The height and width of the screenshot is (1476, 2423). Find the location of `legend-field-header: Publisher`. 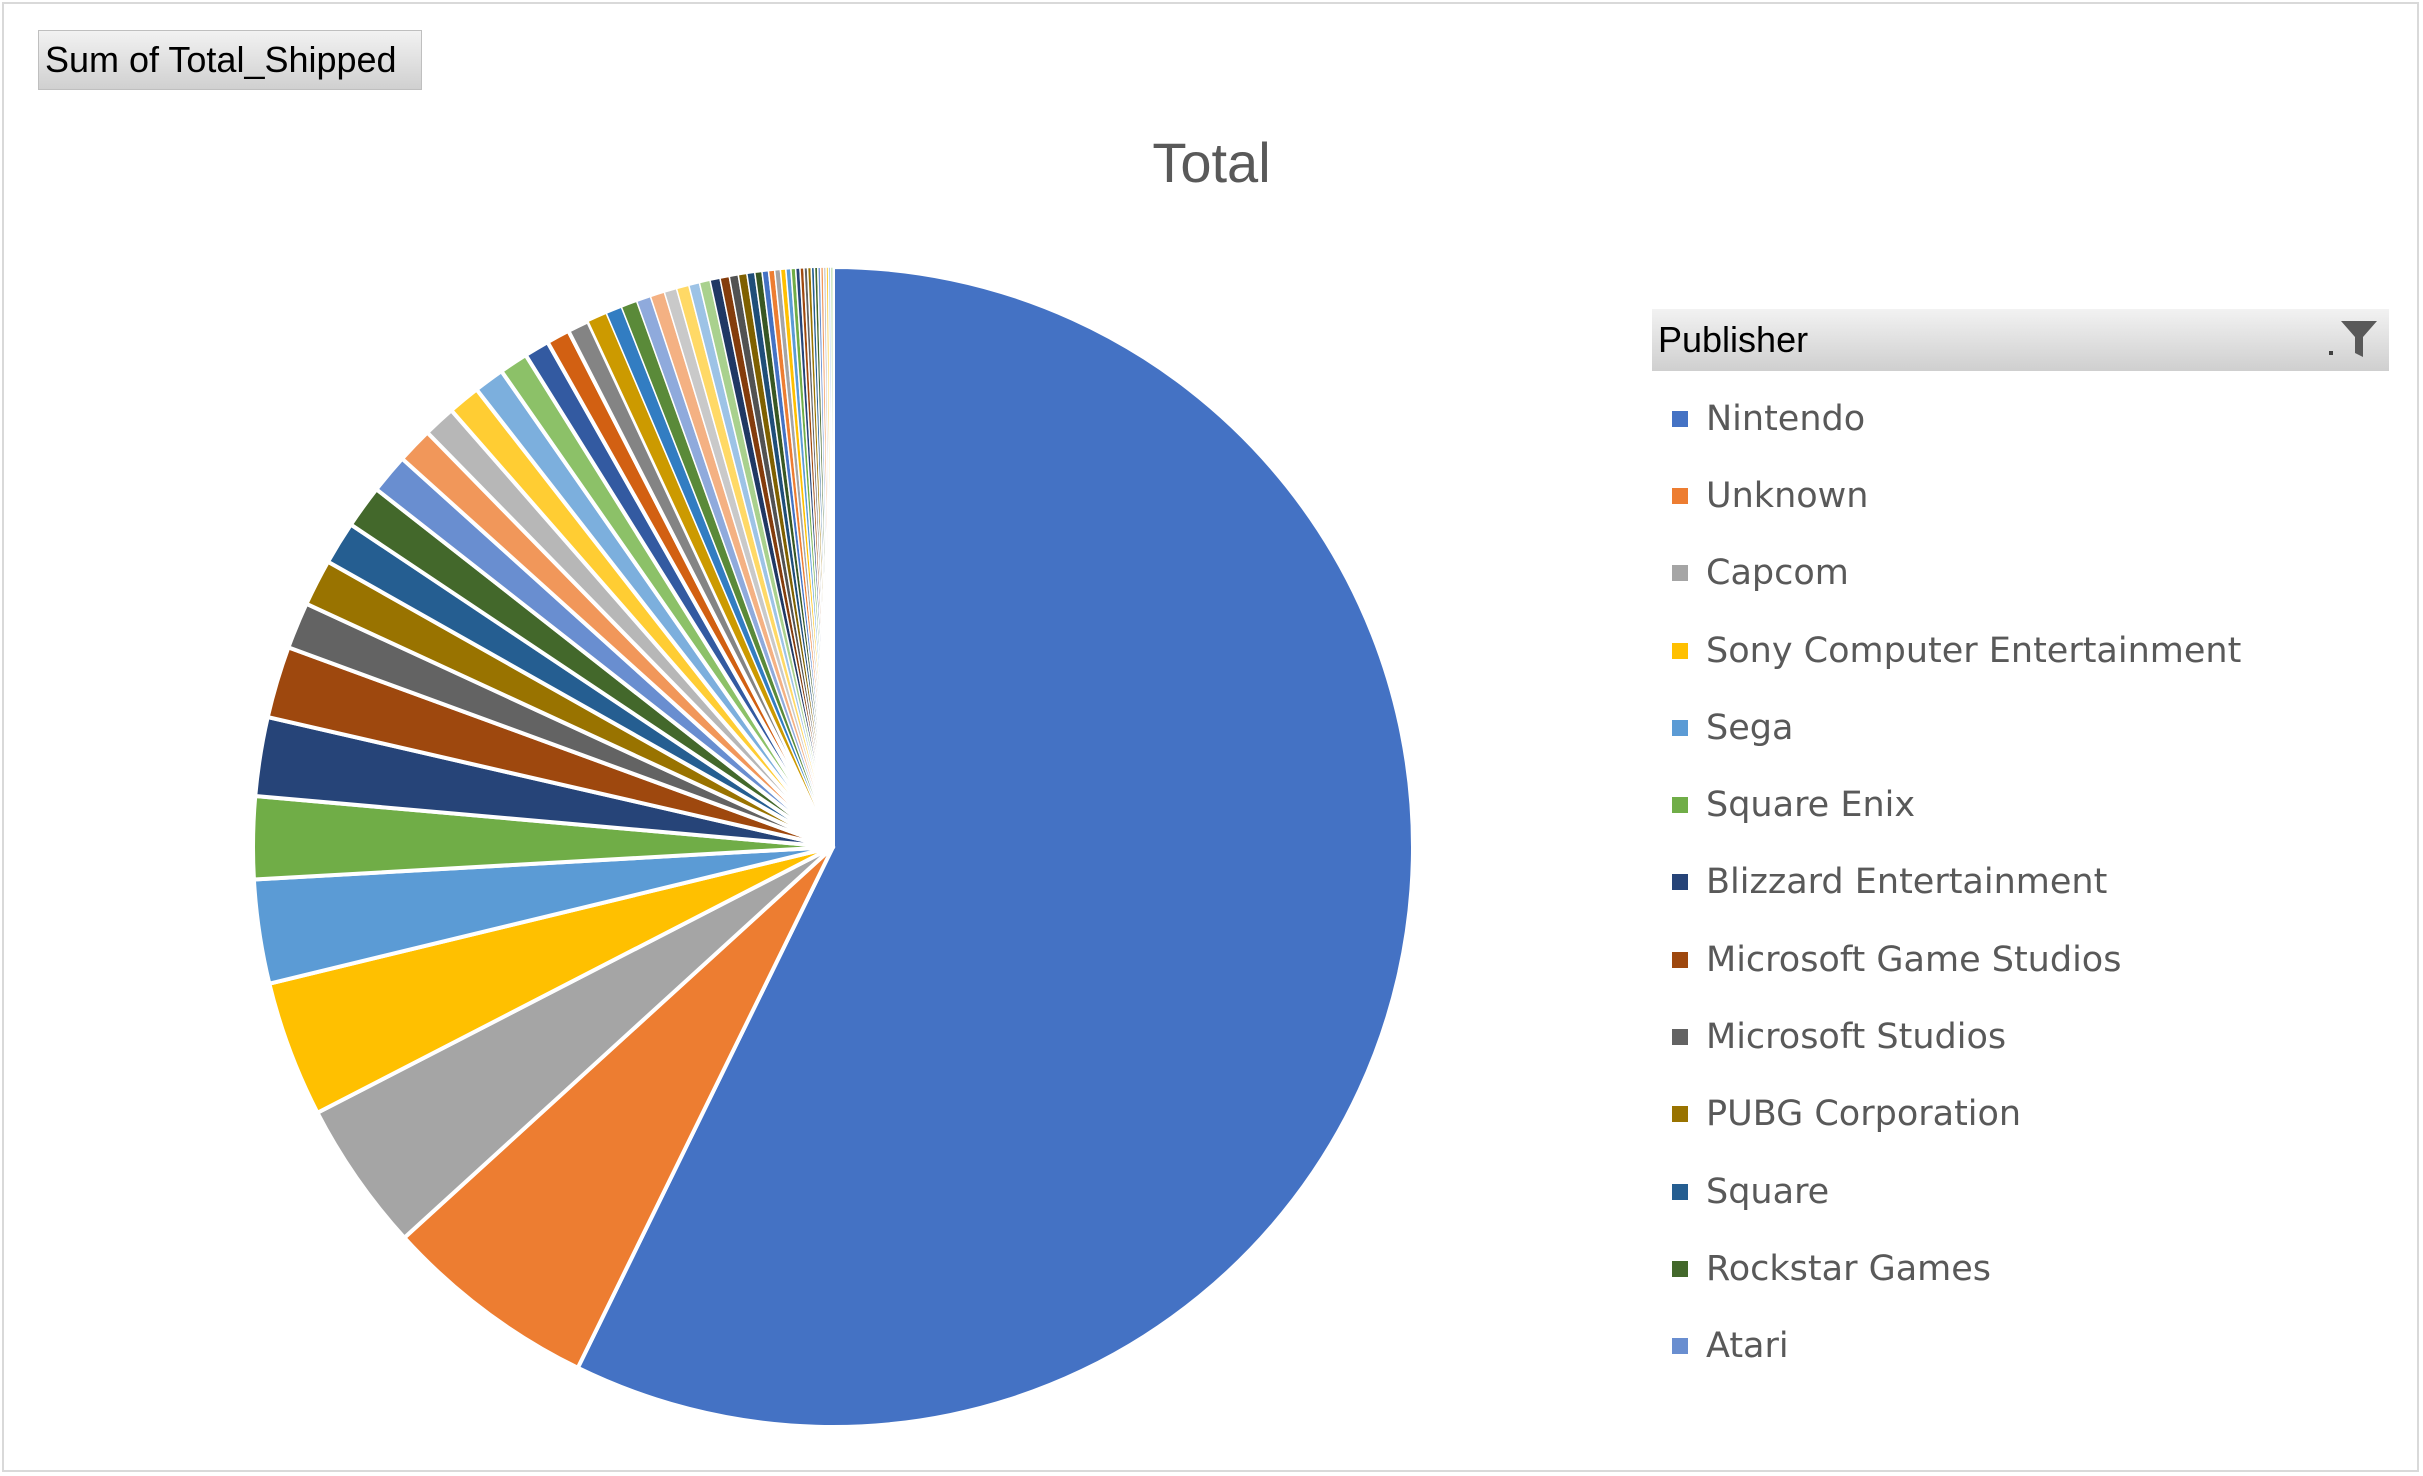

legend-field-header: Publisher is located at coordinates (2020, 340).